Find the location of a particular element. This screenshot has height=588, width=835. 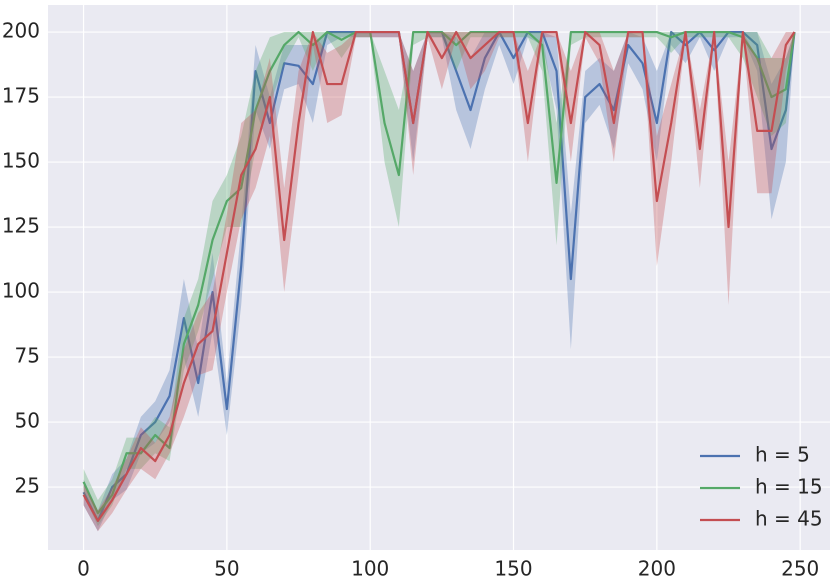

y-tick-label: 200 is located at coordinates (21, 31).